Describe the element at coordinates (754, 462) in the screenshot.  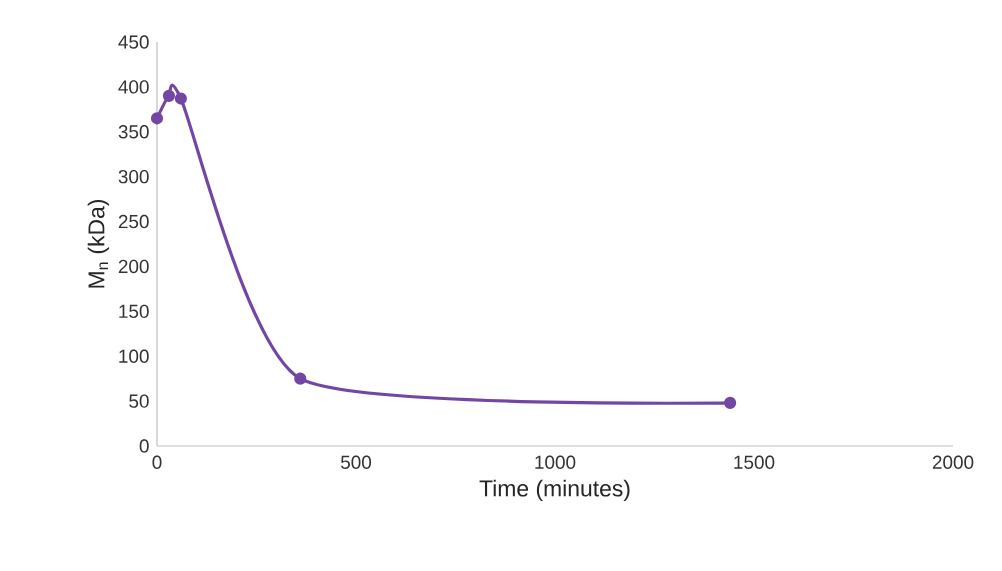
I see `x-tick-label: 1500` at that location.